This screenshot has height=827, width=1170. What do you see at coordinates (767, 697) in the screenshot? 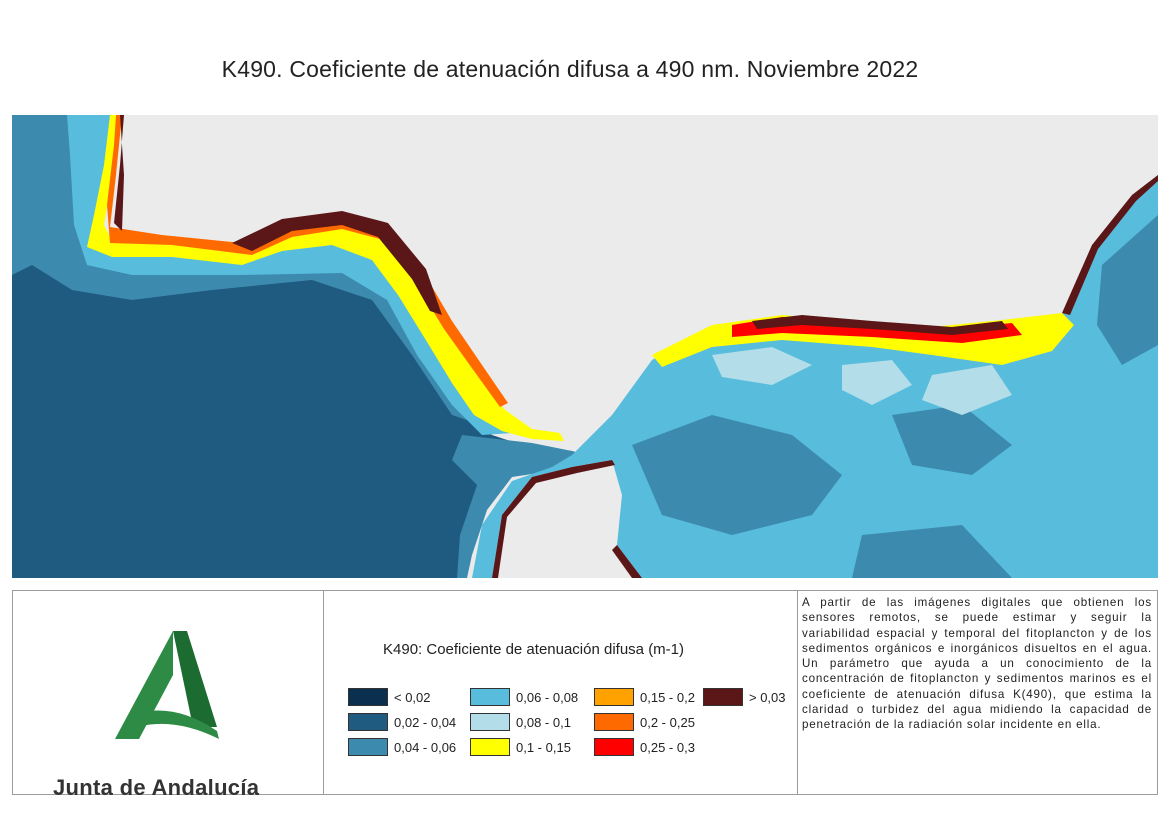
I see `legend-label: > 0,03` at bounding box center [767, 697].